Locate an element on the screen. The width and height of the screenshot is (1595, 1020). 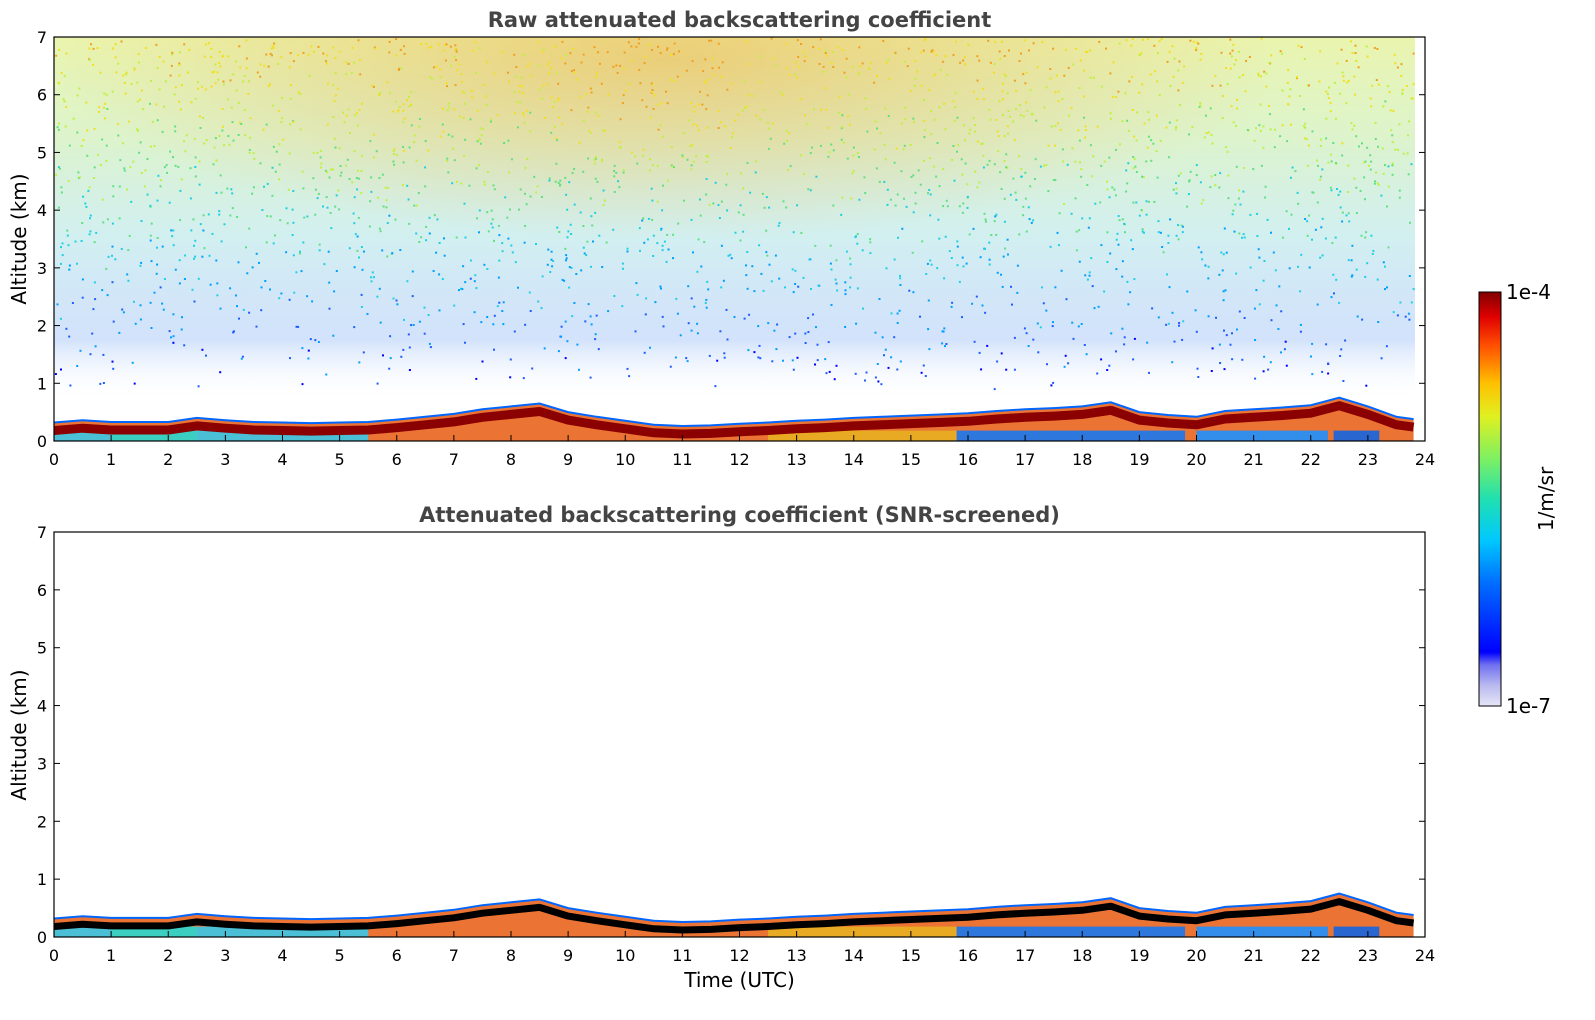
panel-snr-x-tick-label: 7 is located at coordinates (454, 955).